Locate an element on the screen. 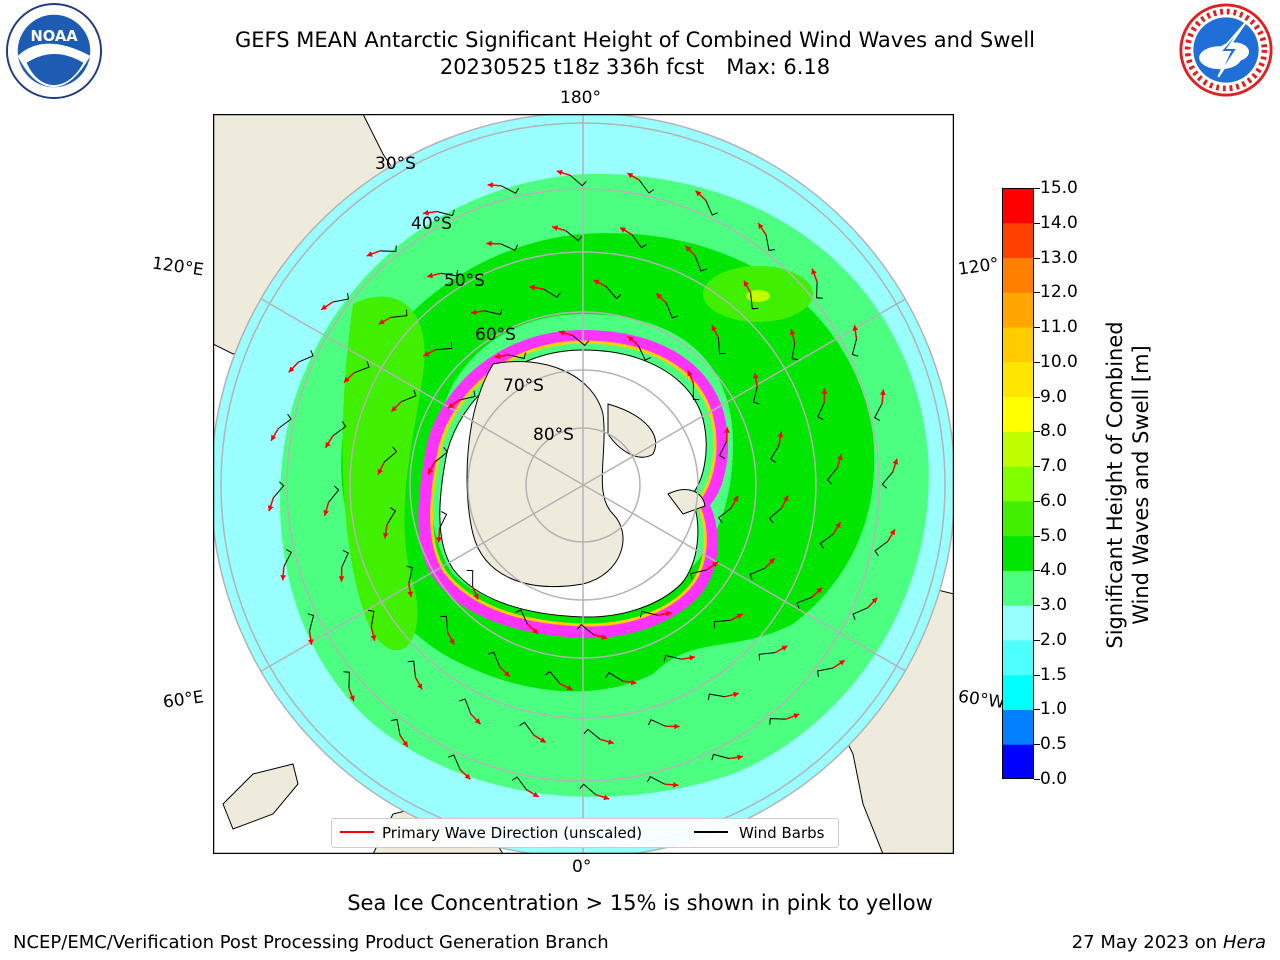 This screenshot has width=1280, height=960. colorbar-tick-label: 1.0 is located at coordinates (1054, 709).